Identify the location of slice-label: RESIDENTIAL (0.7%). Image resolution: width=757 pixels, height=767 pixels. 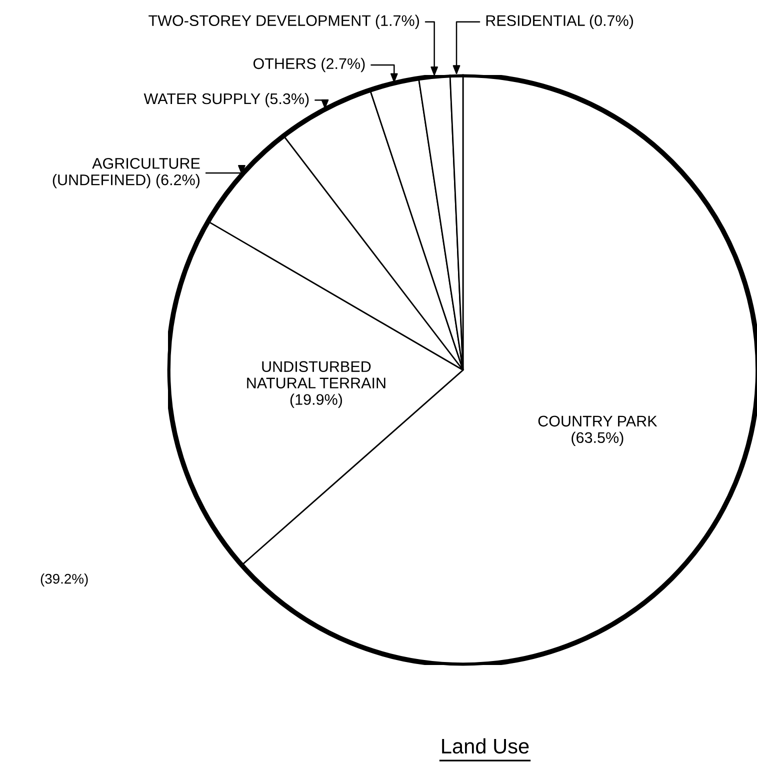
(560, 22).